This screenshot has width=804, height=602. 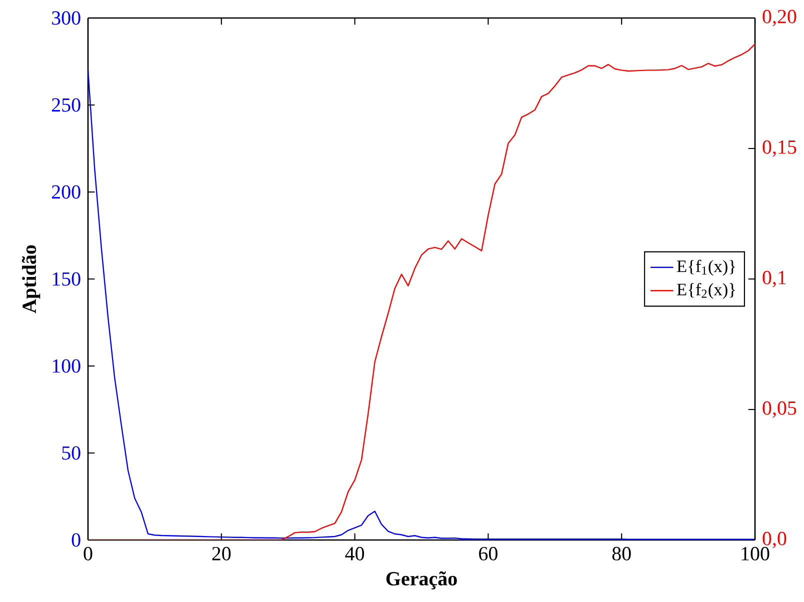 What do you see at coordinates (779, 18) in the screenshot?
I see `y2-tick-label: 0,20` at bounding box center [779, 18].